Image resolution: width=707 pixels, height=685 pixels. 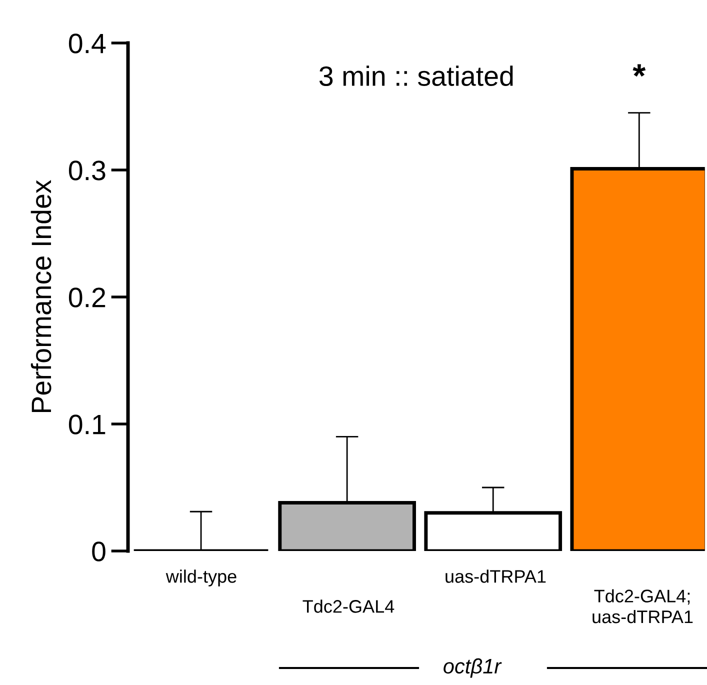 What do you see at coordinates (87, 424) in the screenshot?
I see `y-tick-label: 0.1` at bounding box center [87, 424].